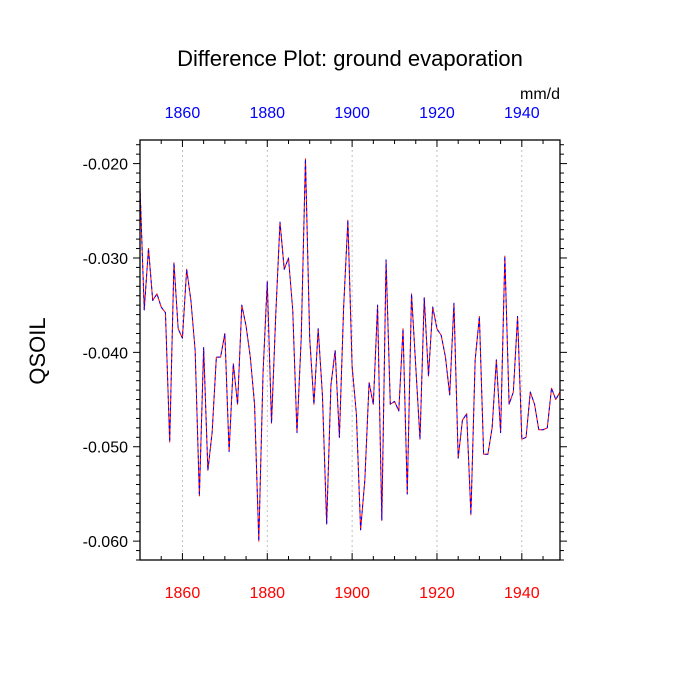 The width and height of the screenshot is (700, 700). I want to click on x-tick-label-top: 1880, so click(267, 113).